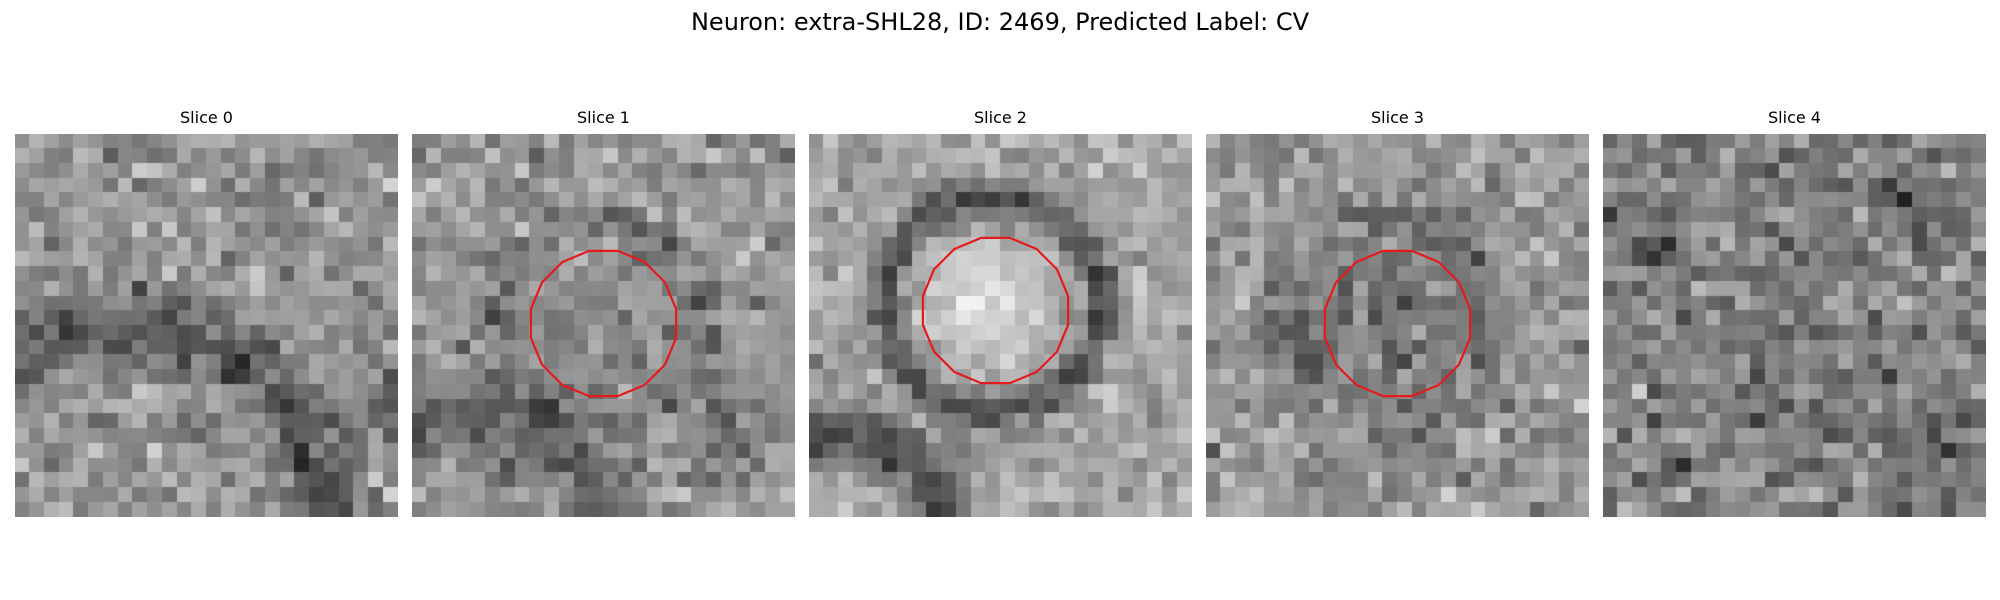 Image resolution: width=2000 pixels, height=600 pixels. What do you see at coordinates (1794, 117) in the screenshot?
I see `slice-title-4: Slice 4` at bounding box center [1794, 117].